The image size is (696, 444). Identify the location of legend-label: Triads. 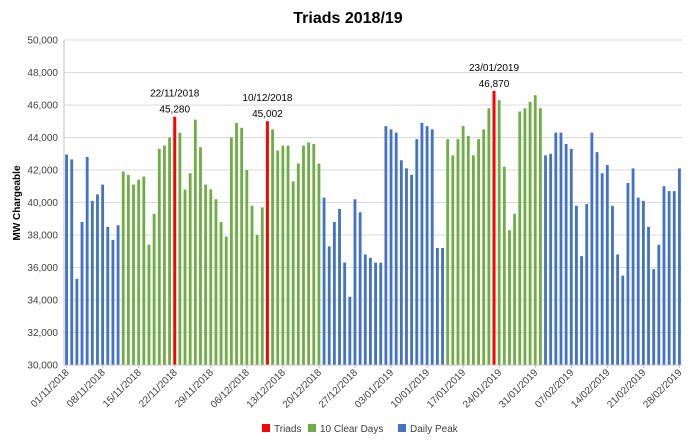
(287, 429).